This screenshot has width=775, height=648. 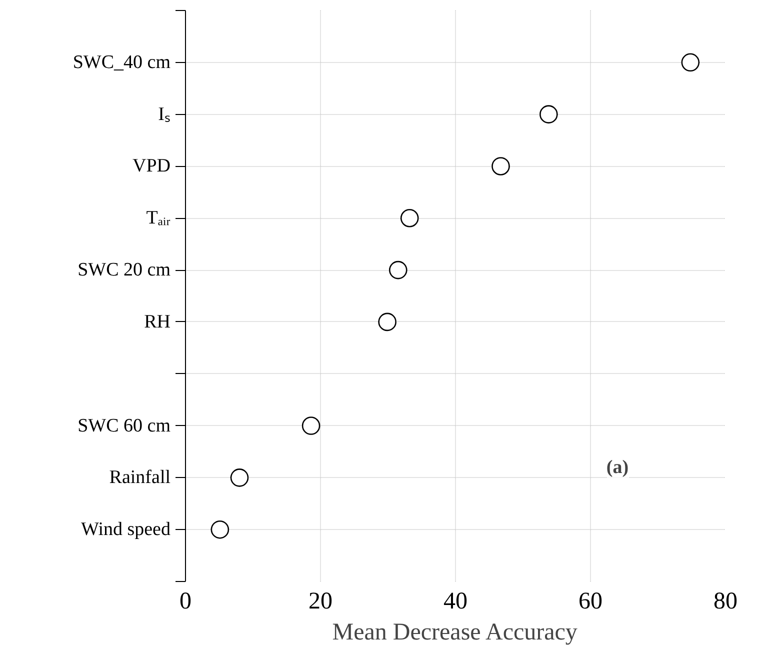 I want to click on y-tick-label: RH, so click(x=157, y=321).